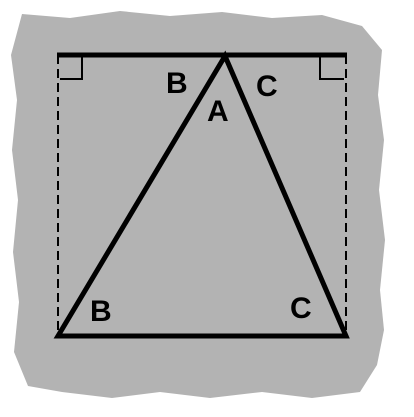 This screenshot has width=414, height=417. What do you see at coordinates (71, 68) in the screenshot?
I see `left-right-angle-marker` at bounding box center [71, 68].